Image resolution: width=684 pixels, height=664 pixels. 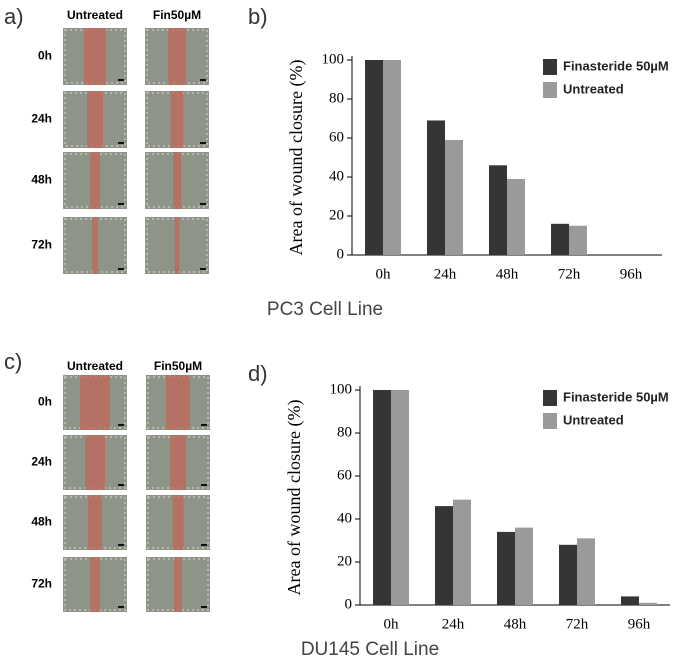 What do you see at coordinates (95, 15) in the screenshot?
I see `column-header: Untreated` at bounding box center [95, 15].